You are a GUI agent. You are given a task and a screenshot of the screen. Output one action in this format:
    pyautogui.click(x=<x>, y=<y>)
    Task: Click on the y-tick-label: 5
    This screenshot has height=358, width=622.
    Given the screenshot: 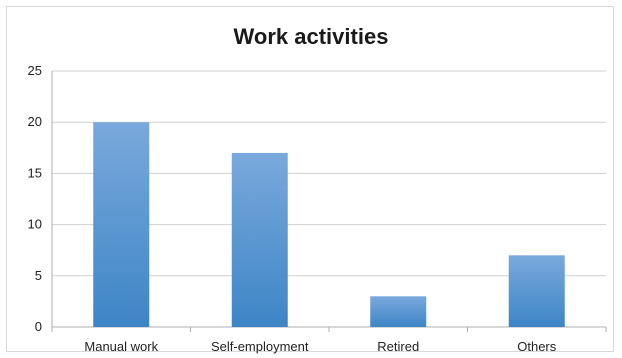 What is the action you would take?
    pyautogui.click(x=38, y=275)
    